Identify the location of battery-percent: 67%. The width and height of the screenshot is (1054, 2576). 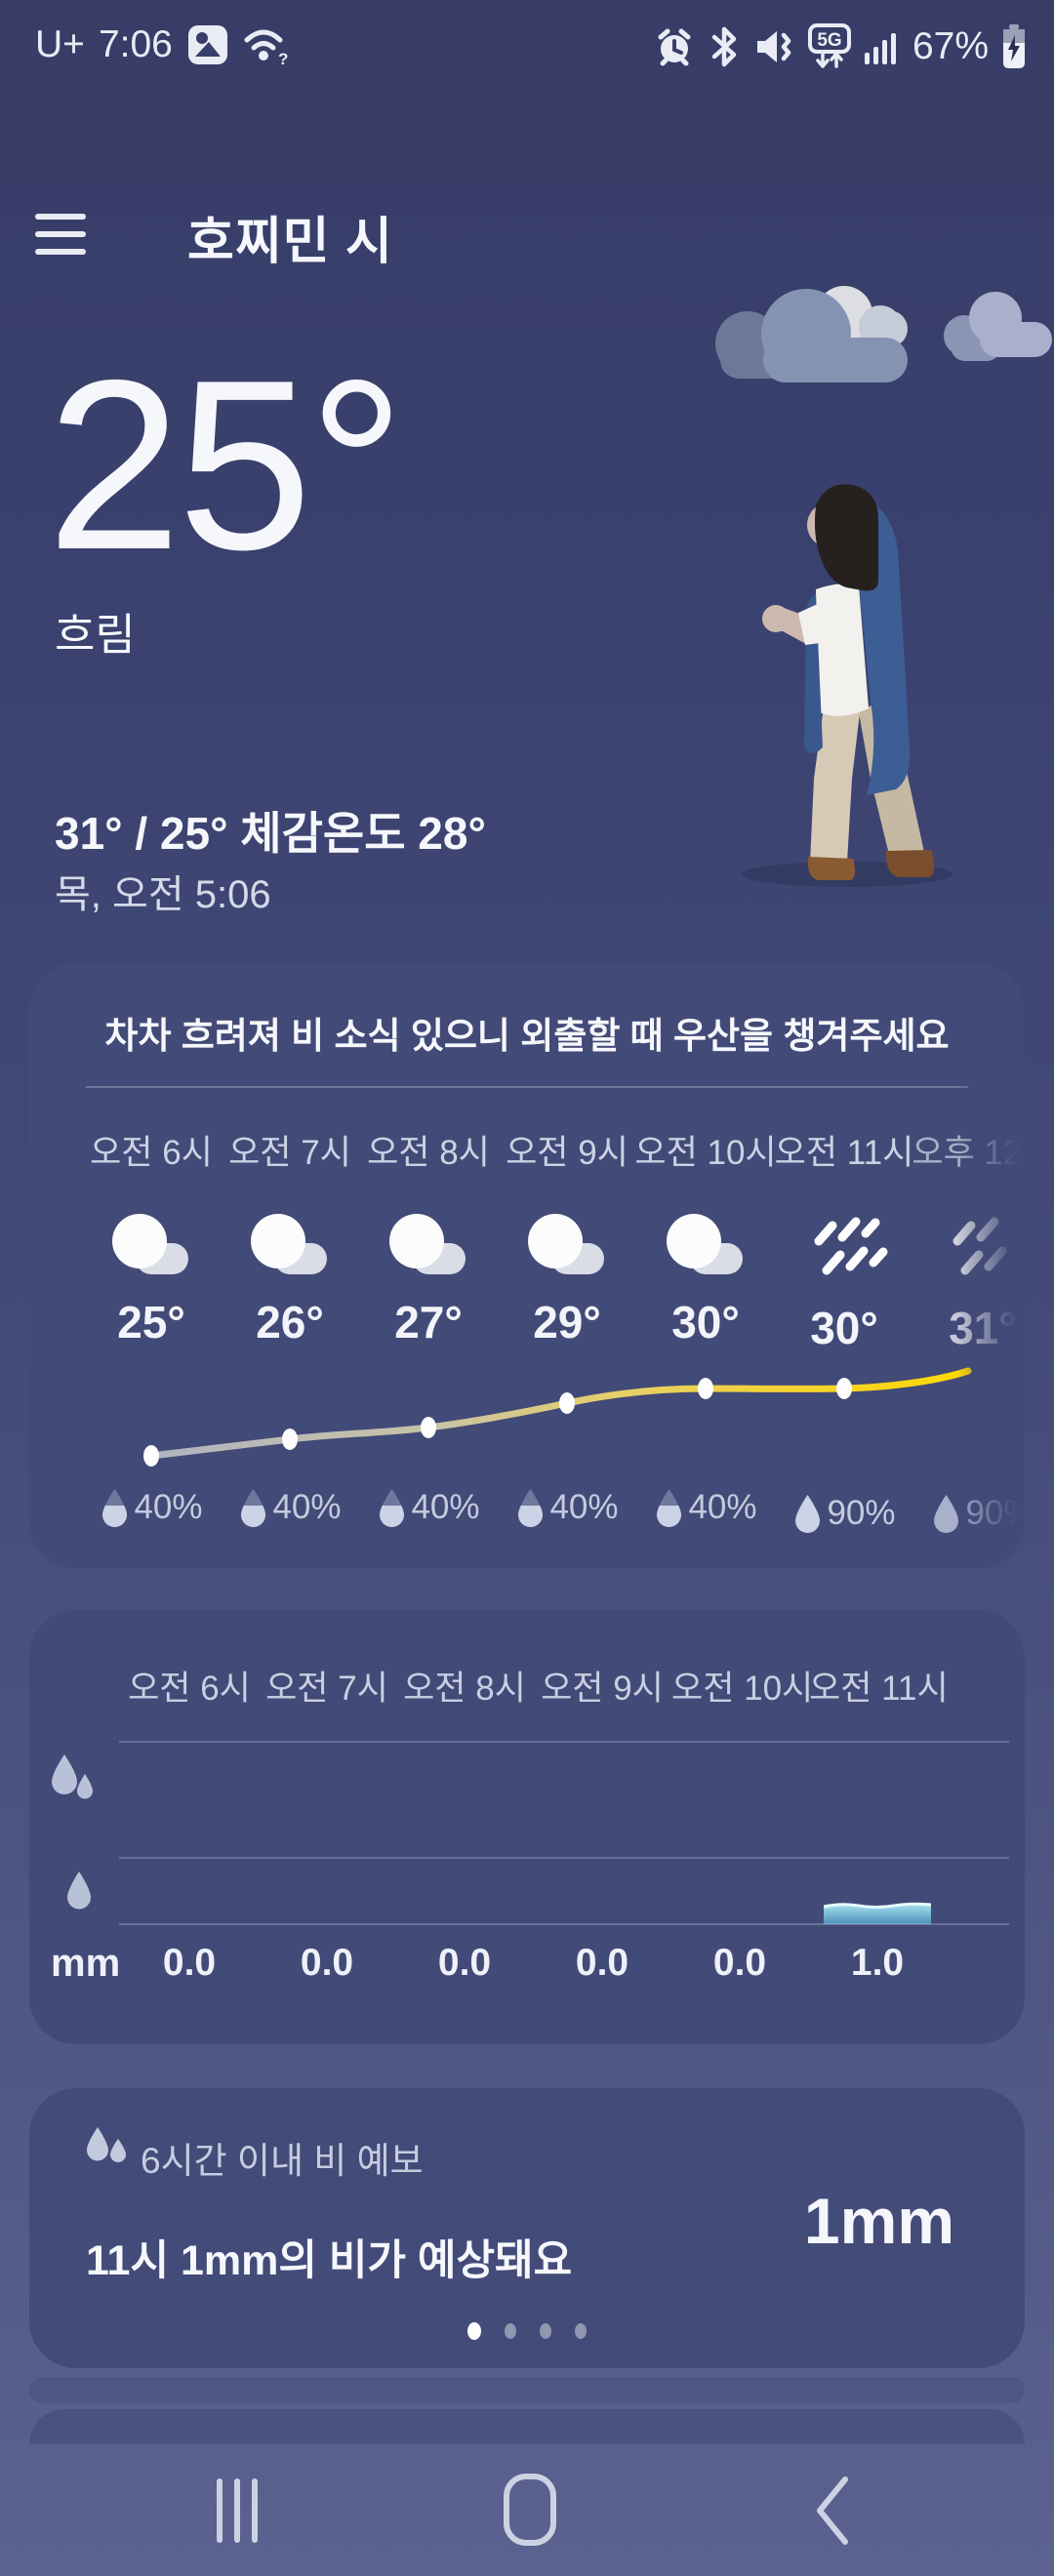
(951, 46).